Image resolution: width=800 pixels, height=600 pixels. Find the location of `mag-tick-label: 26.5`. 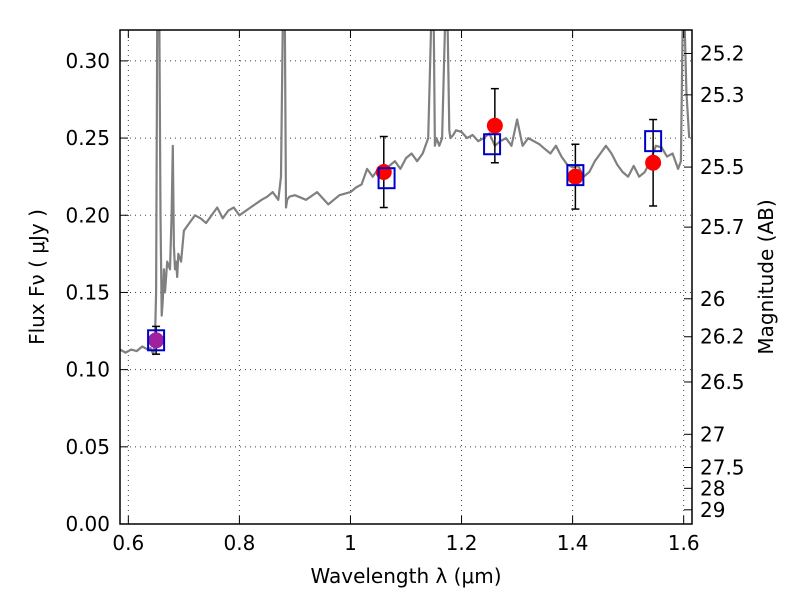

mag-tick-label: 26.5 is located at coordinates (722, 382).